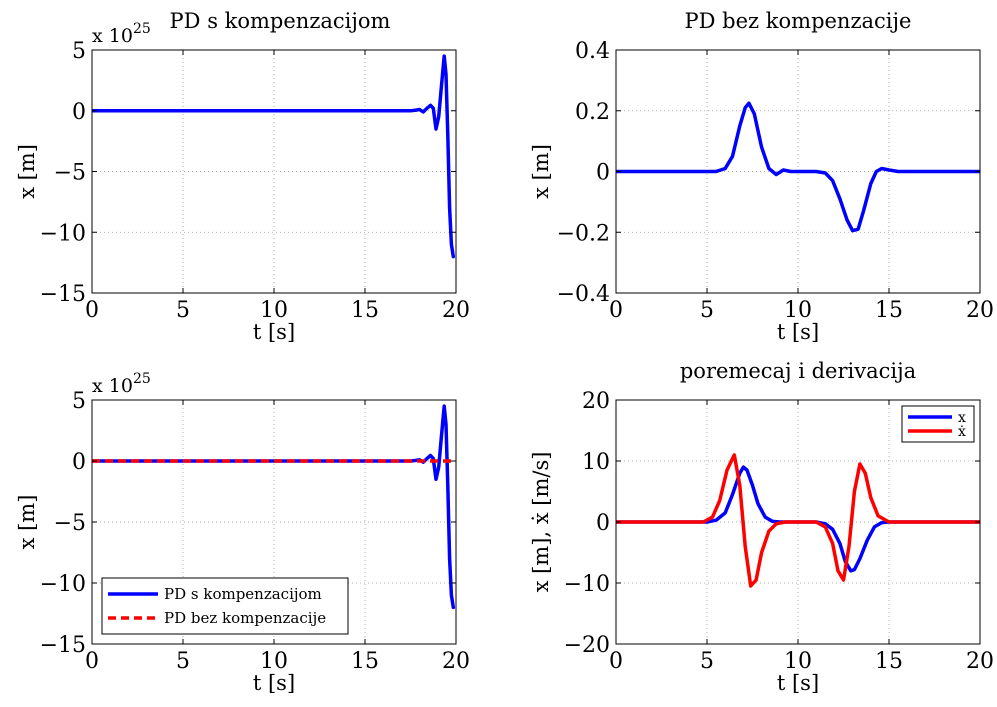 This screenshot has height=707, width=997. What do you see at coordinates (798, 21) in the screenshot?
I see `chart-title: PD bez kompenzacije` at bounding box center [798, 21].